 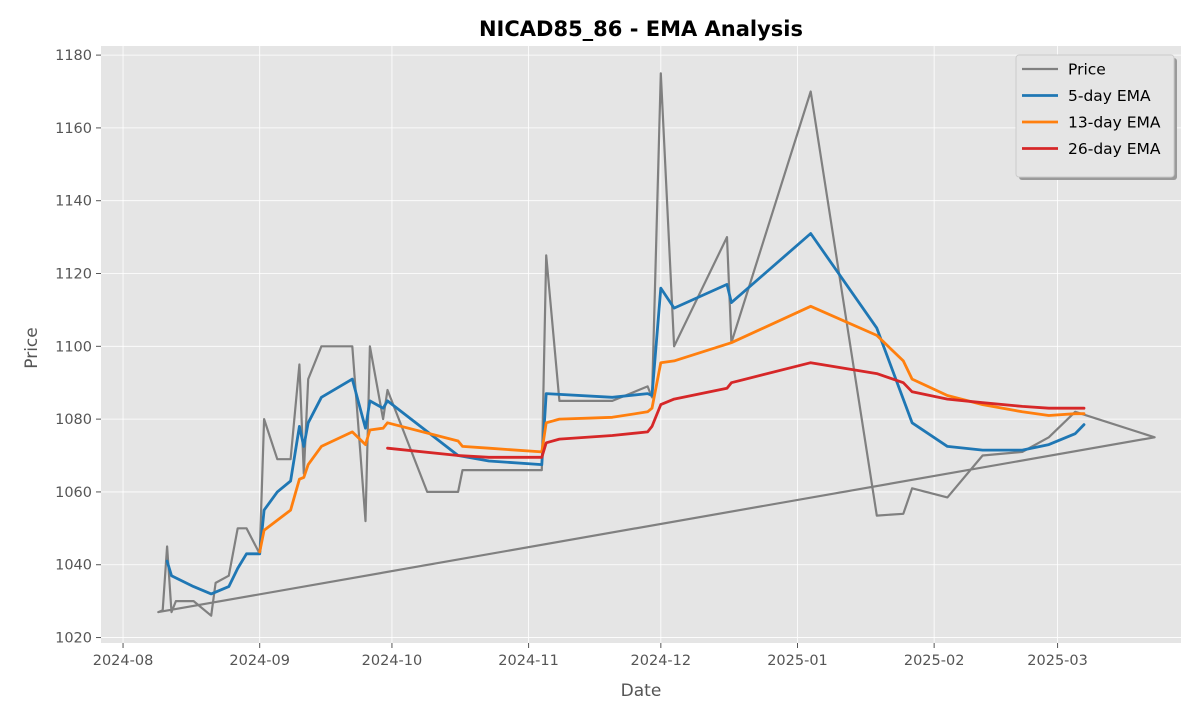 What do you see at coordinates (73, 566) in the screenshot?
I see `y-tick-label: 1040` at bounding box center [73, 566].